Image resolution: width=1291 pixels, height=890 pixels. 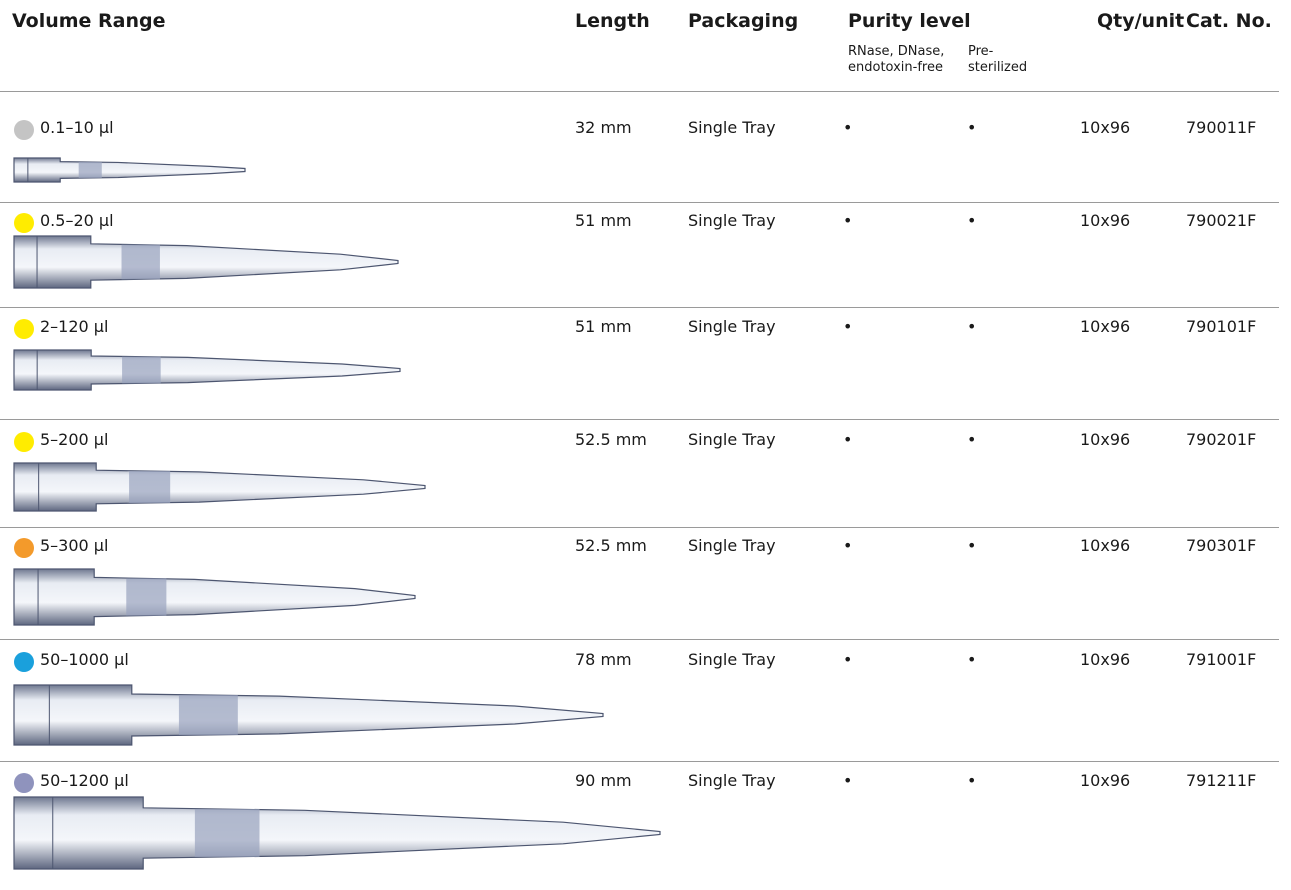 I want to click on cat-no: 790021F, so click(x=1221, y=220).